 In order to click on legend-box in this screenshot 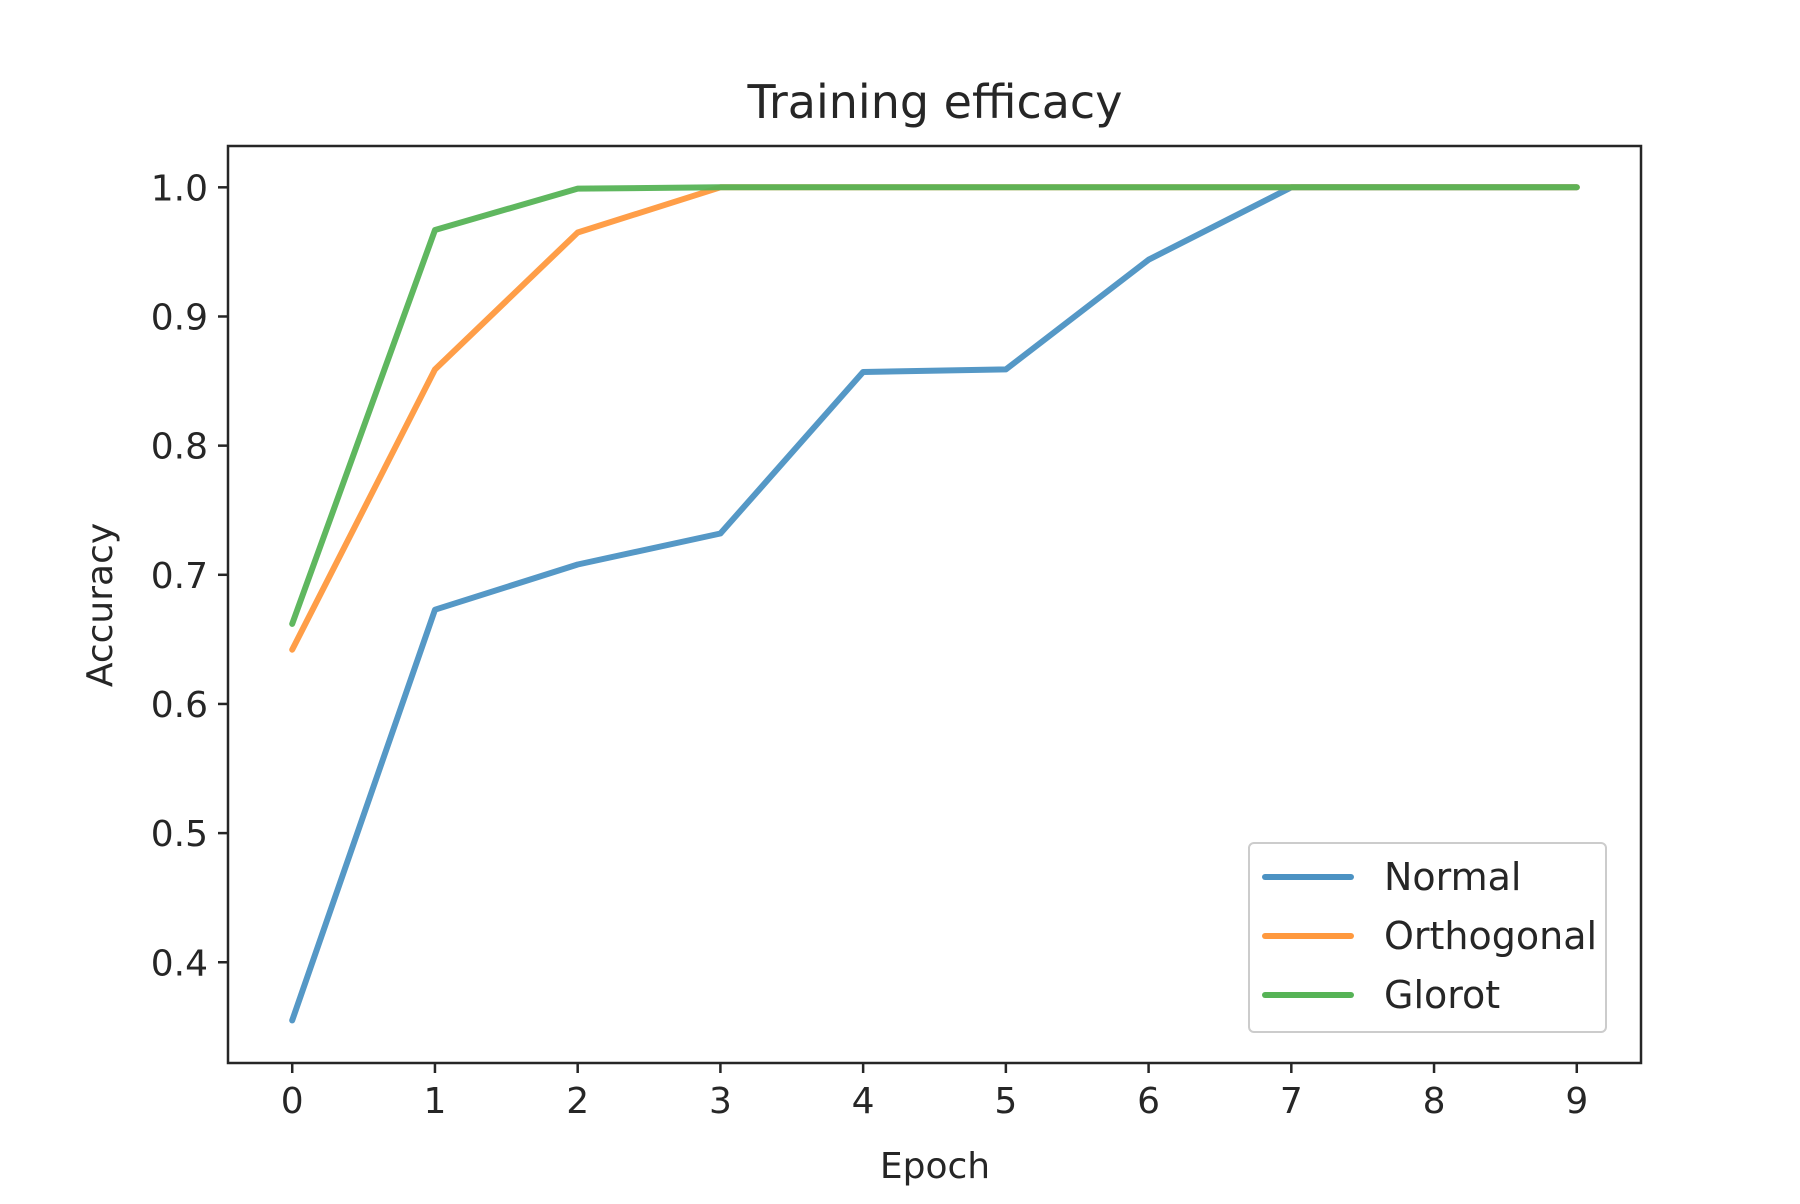, I will do `click(1427, 937)`.